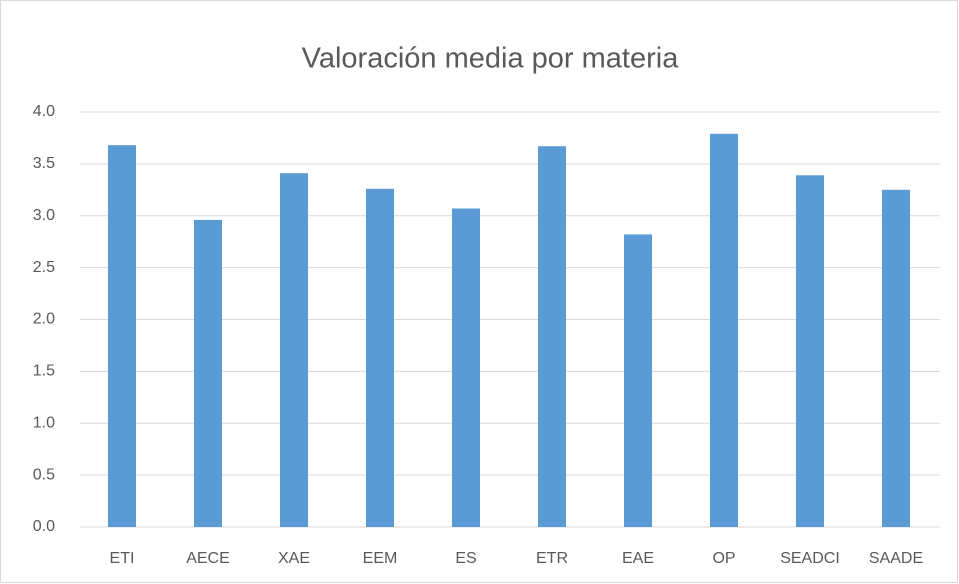 Image resolution: width=959 pixels, height=584 pixels. I want to click on y-tick-label: 2.0, so click(44, 319).